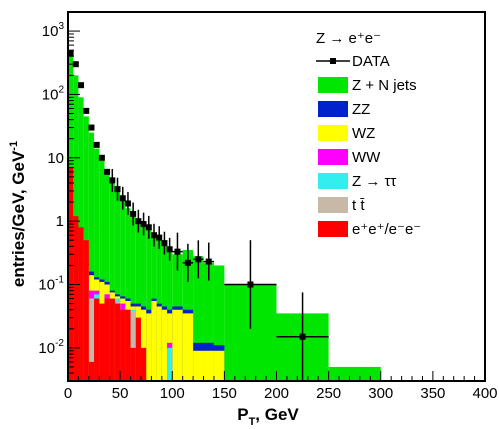 The image size is (499, 429). What do you see at coordinates (18, 214) in the screenshot?
I see `y-axis-label: entries/GeV, GeV-1` at bounding box center [18, 214].